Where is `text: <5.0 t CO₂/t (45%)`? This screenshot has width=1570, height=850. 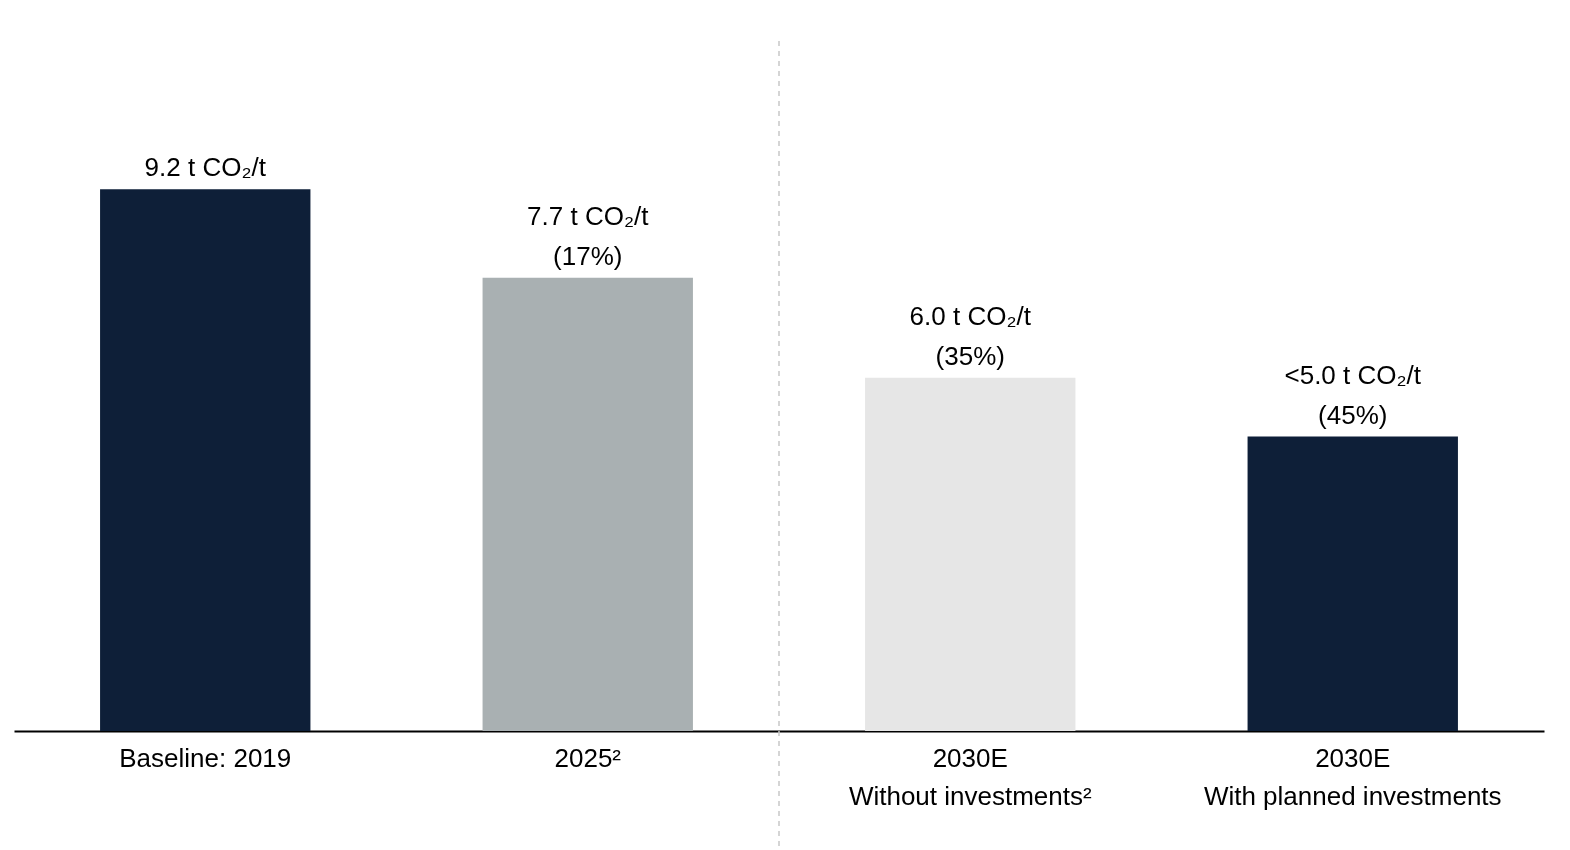
text: <5.0 t CO₂/t (45%) is located at coordinates (1353, 394).